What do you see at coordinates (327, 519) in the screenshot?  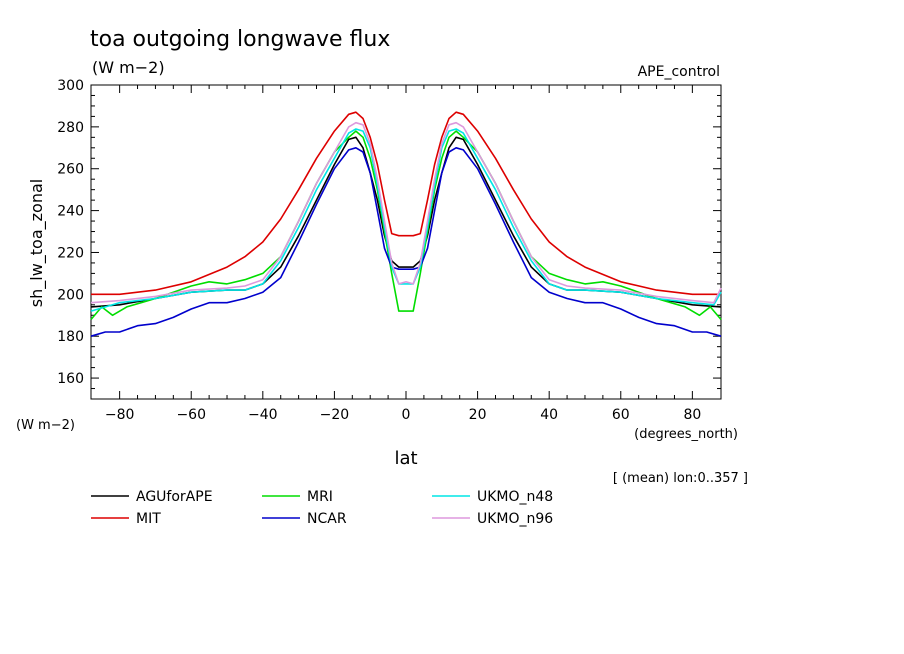 I see `legend-label: NCAR` at bounding box center [327, 519].